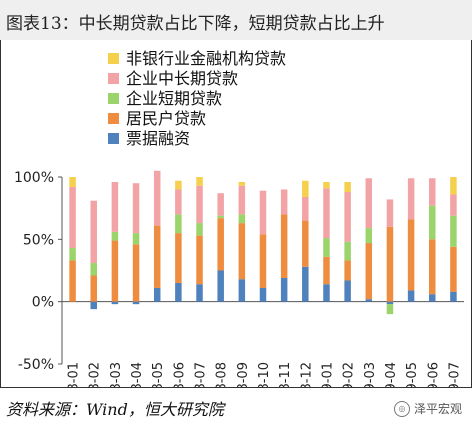 This screenshot has width=472, height=427. Describe the element at coordinates (201, 374) in the screenshot. I see `x-tick-label: 2018-07` at that location.